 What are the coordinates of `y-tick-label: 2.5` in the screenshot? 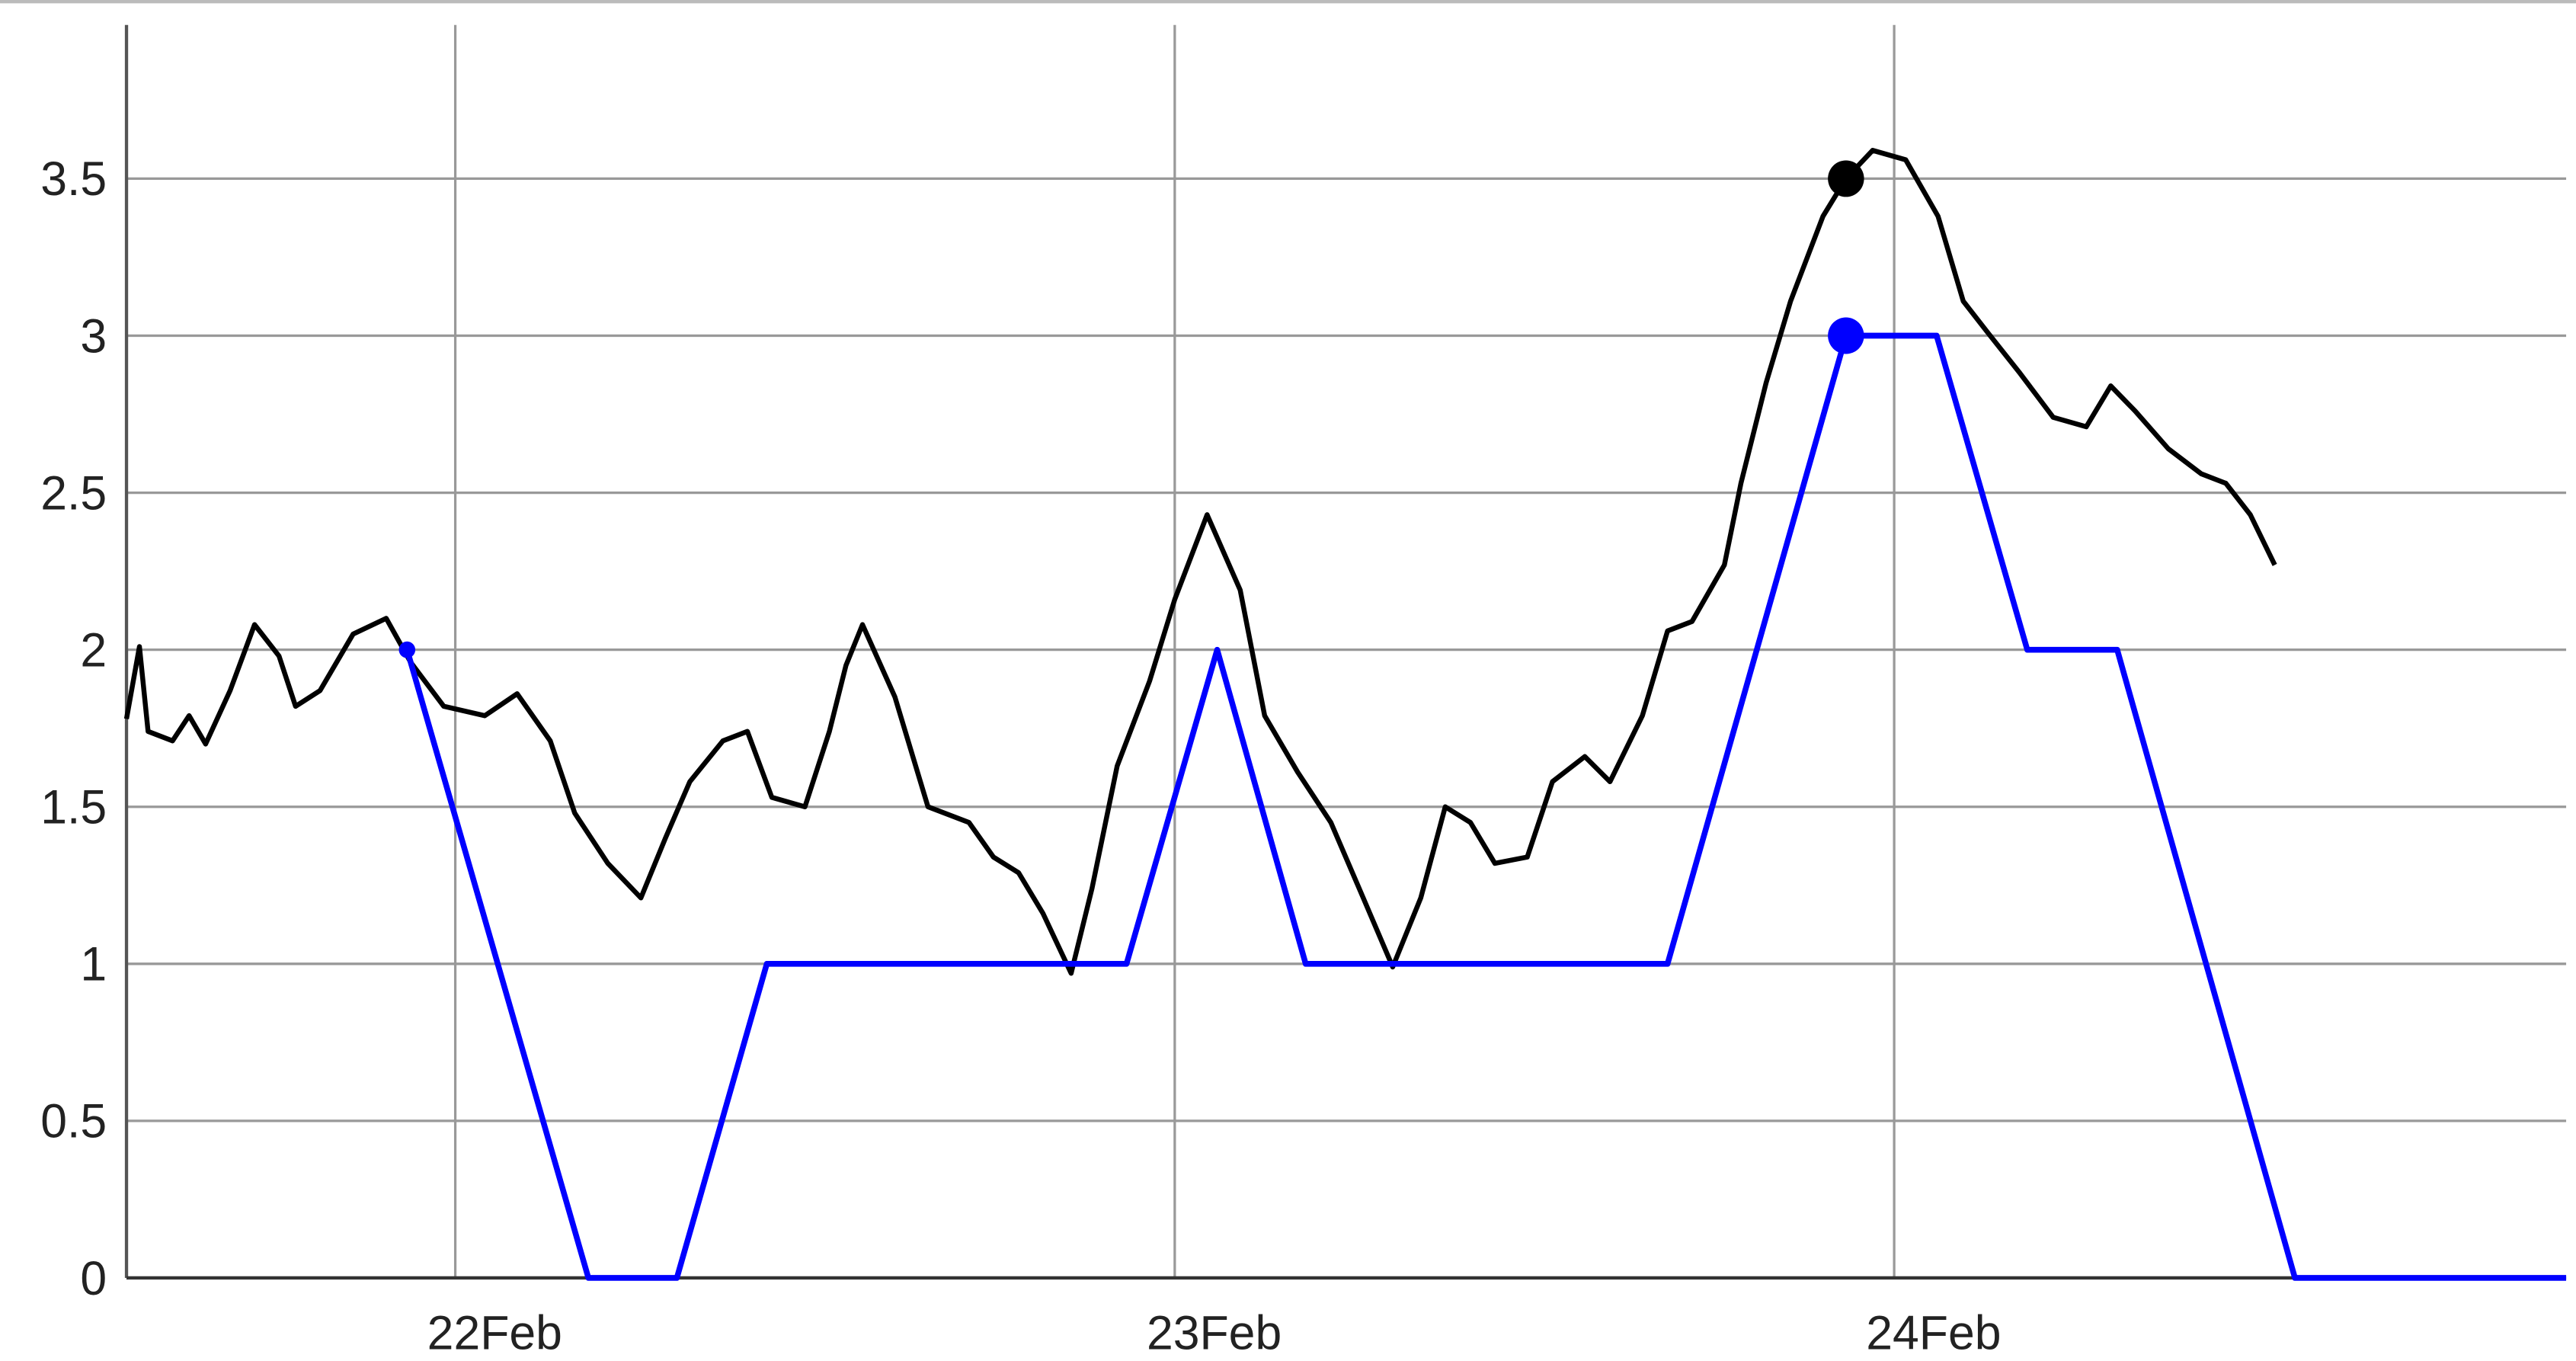 It's located at (73, 493).